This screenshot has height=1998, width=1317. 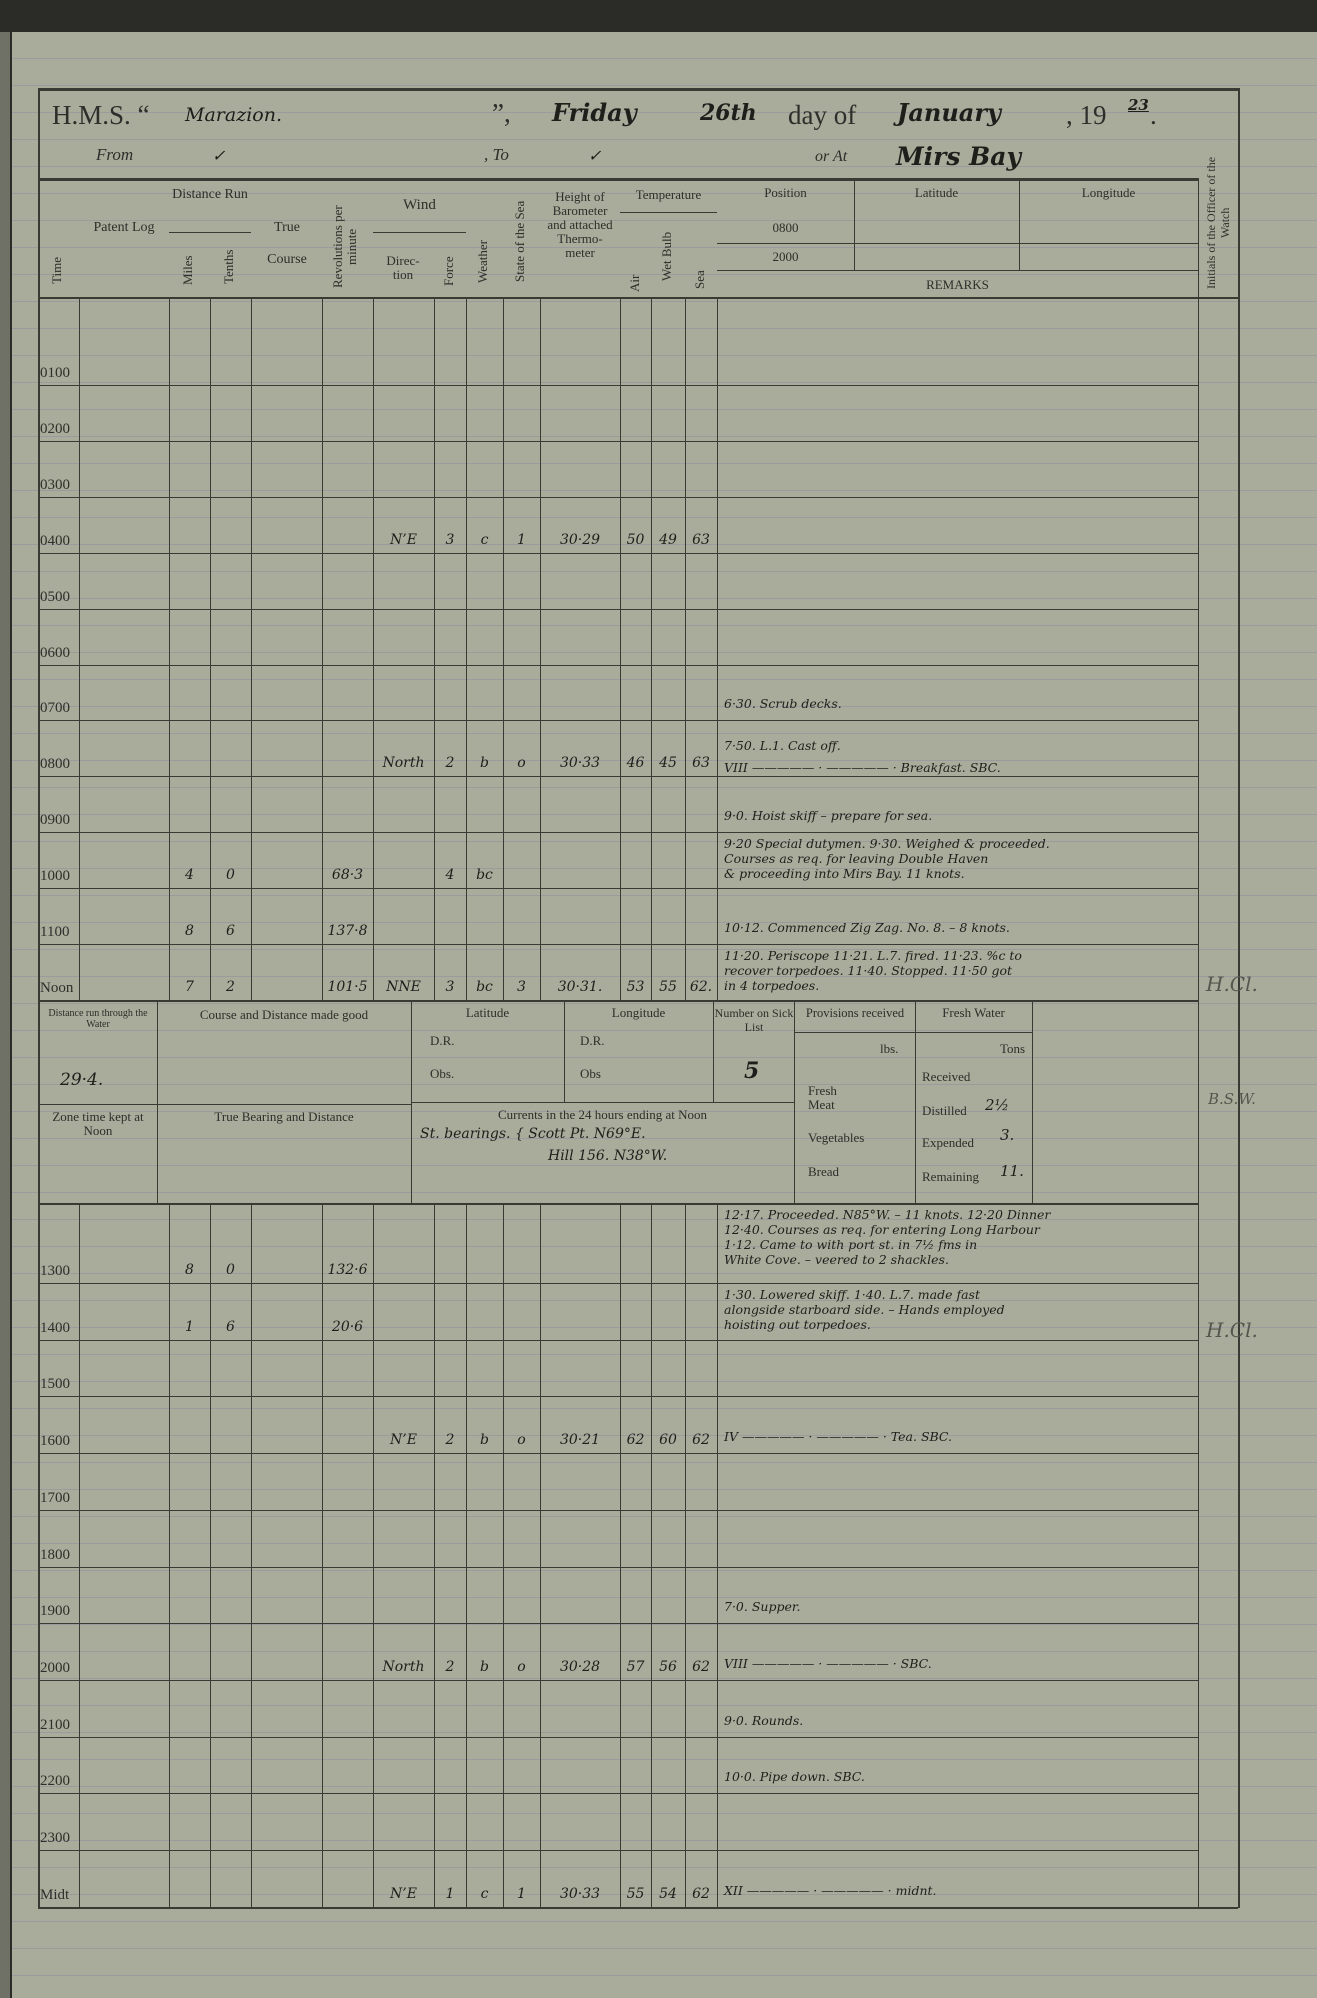 What do you see at coordinates (55, 1894) in the screenshot?
I see `row-time: Midt` at bounding box center [55, 1894].